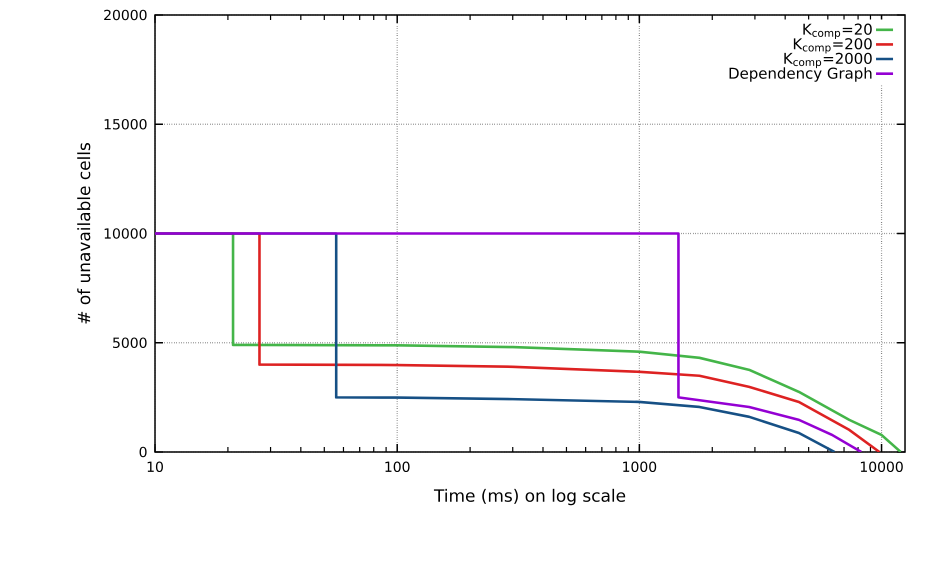  I want to click on x-tick-label: 10, so click(155, 466).